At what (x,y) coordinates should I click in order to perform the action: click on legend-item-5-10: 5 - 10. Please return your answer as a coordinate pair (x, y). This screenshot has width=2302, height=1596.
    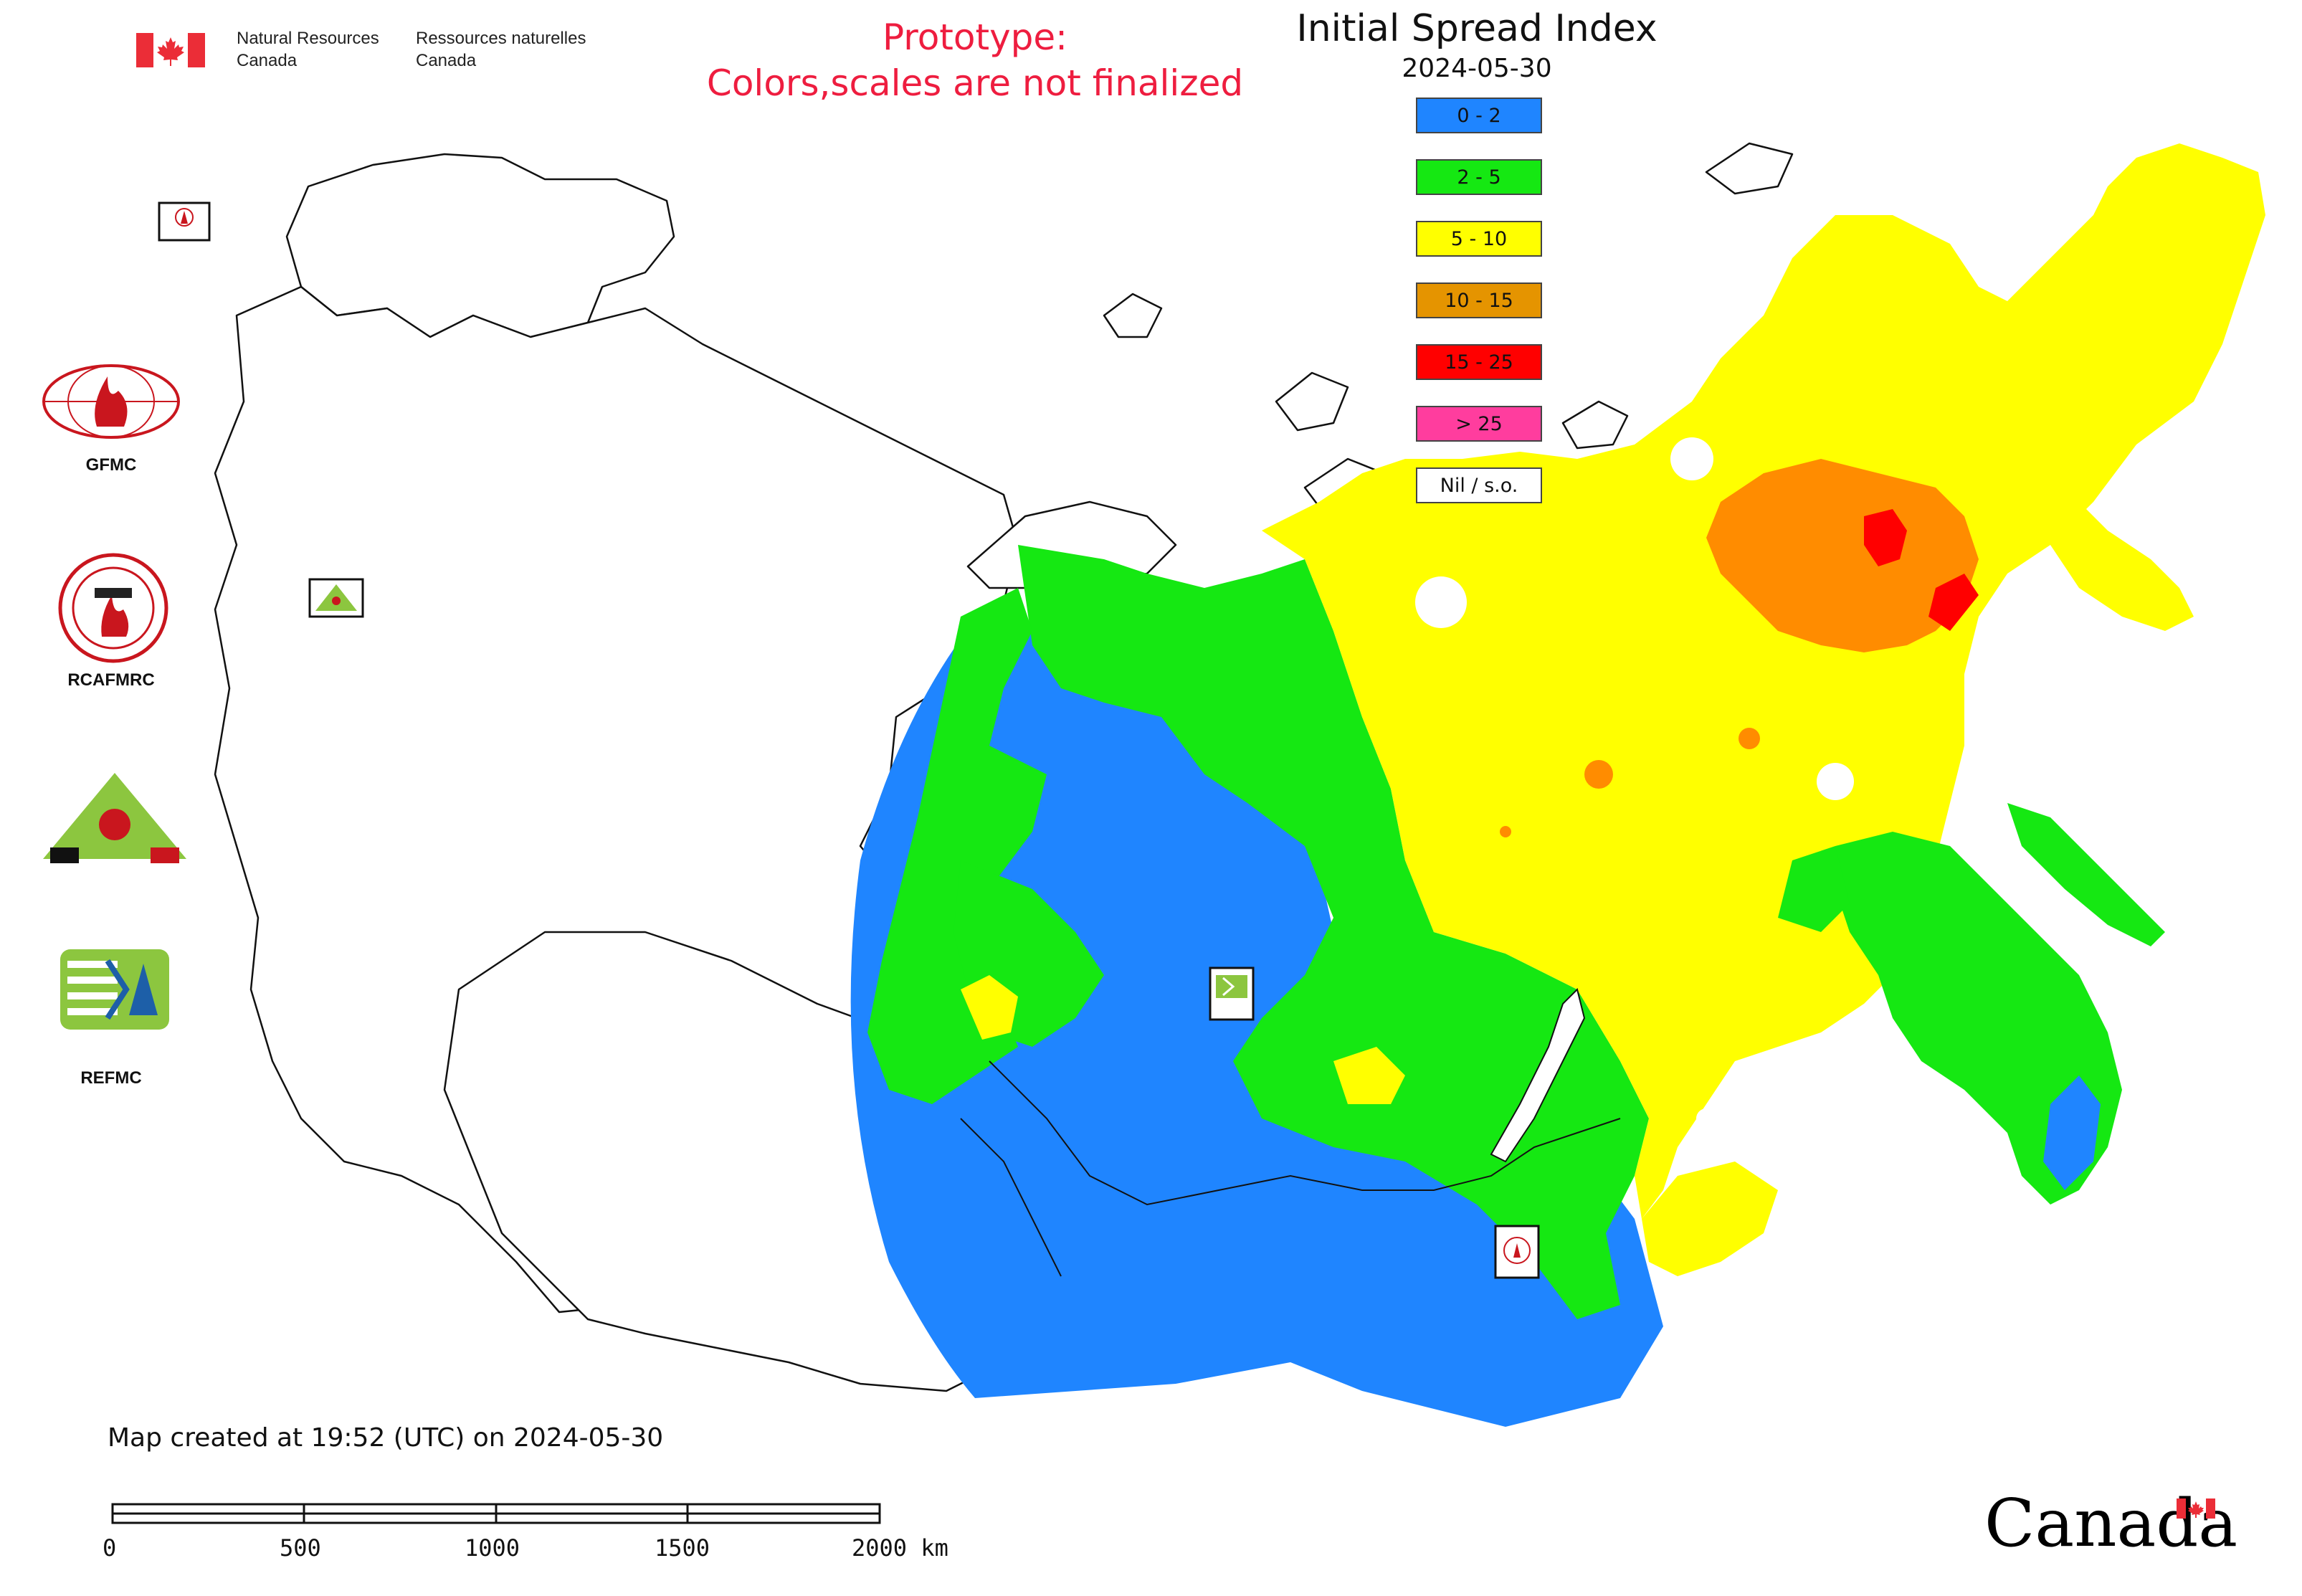
    Looking at the image, I should click on (1479, 239).